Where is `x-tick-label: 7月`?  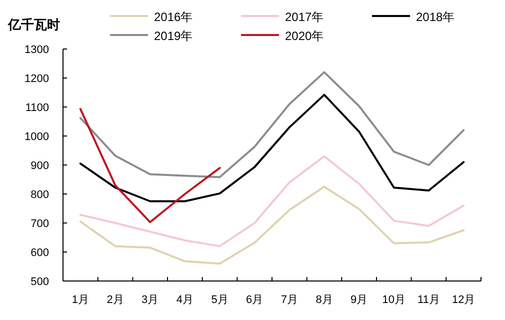 x-tick-label: 7月 is located at coordinates (289, 300).